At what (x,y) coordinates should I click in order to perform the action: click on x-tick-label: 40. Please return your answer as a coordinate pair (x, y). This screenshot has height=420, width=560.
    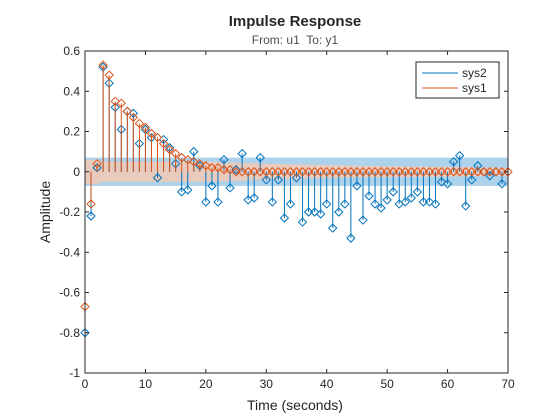
    Looking at the image, I should click on (327, 384).